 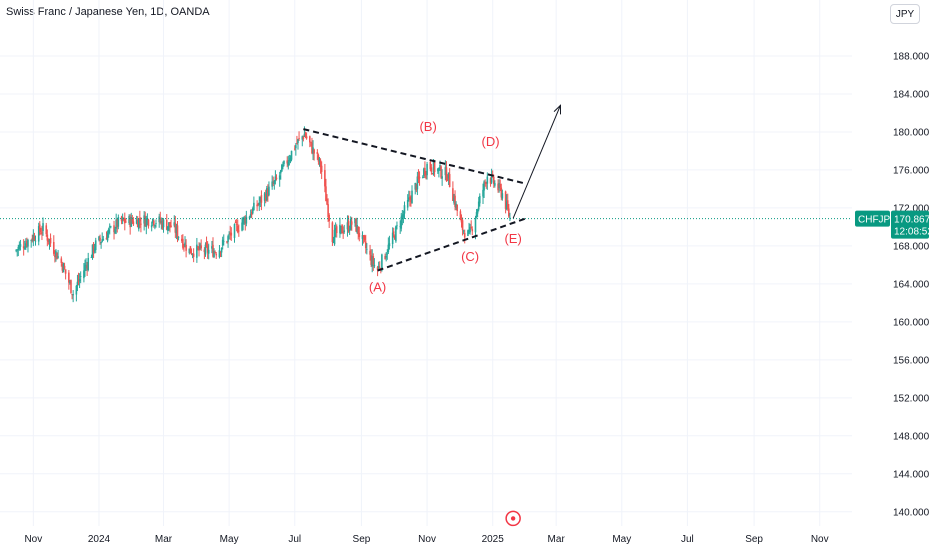 I want to click on y-tick-label: 164.000, so click(x=911, y=284).